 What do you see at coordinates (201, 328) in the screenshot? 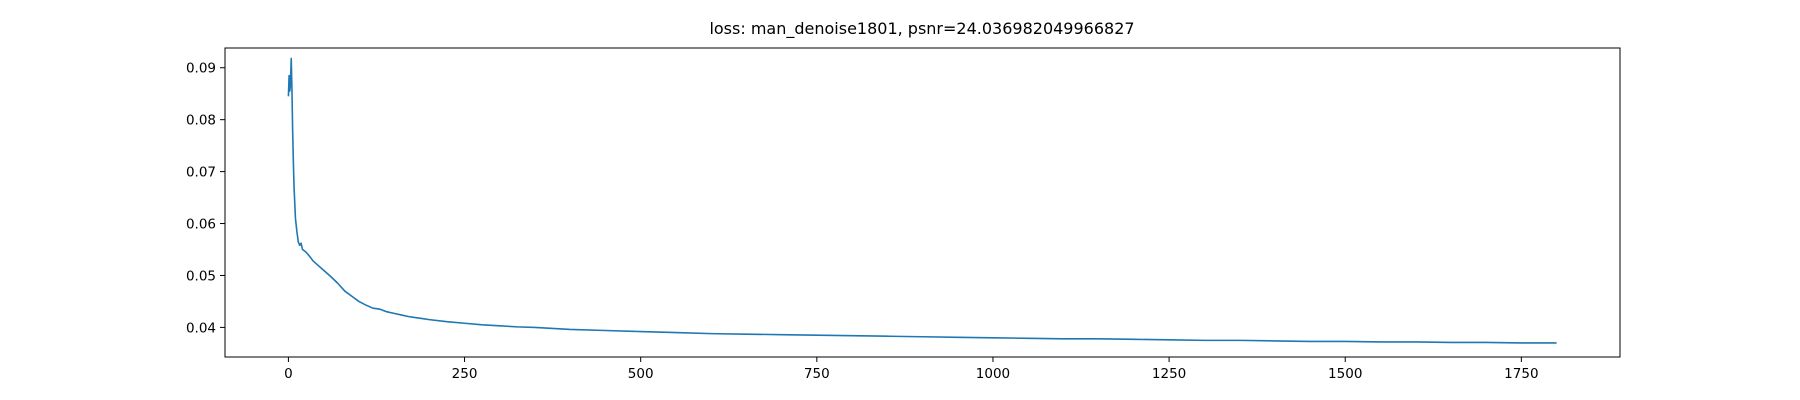
I see `y-tick-label: 0.04` at bounding box center [201, 328].